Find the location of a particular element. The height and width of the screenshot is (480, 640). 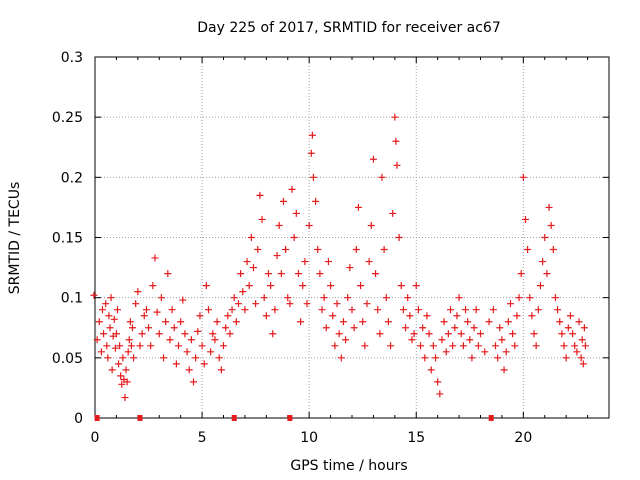

zero-marker is located at coordinates (140, 418).